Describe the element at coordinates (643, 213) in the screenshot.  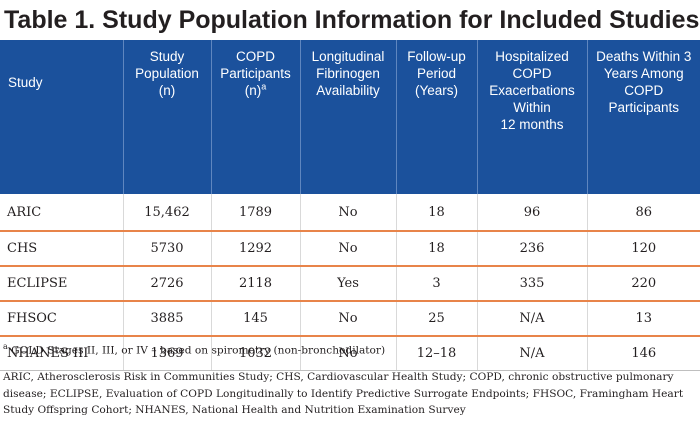
I see `cell: 86` at that location.